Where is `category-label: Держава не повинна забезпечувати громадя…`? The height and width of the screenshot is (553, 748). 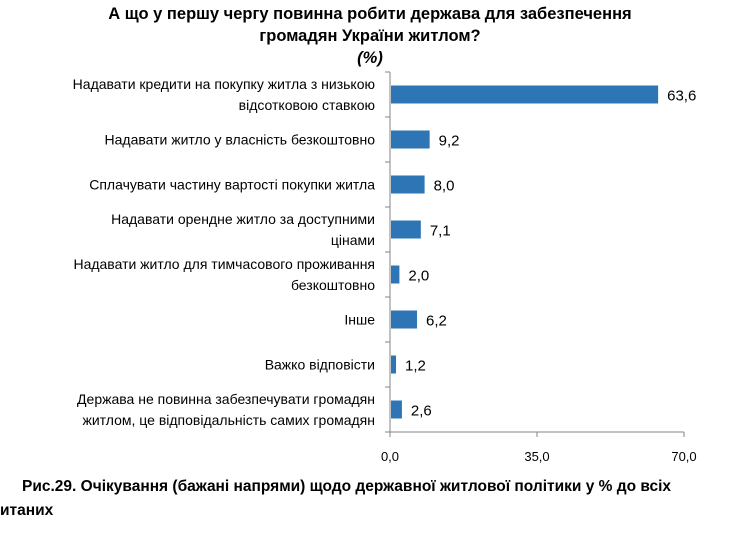 category-label: Держава не повинна забезпечувати громадя… is located at coordinates (226, 399).